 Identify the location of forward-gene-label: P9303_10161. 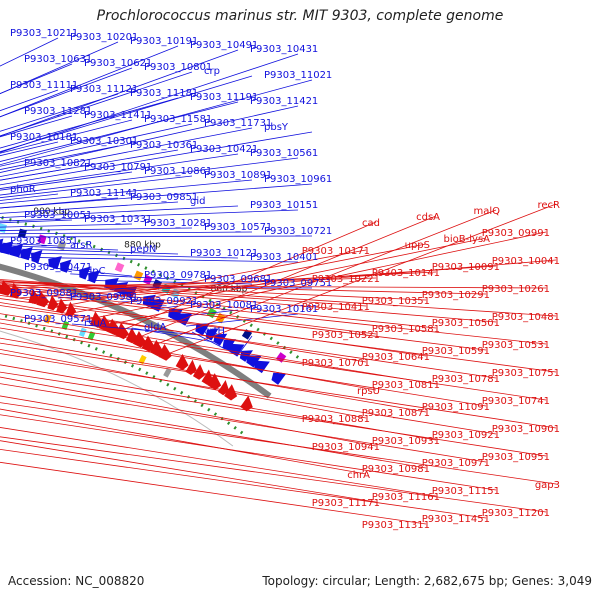
(284, 309).